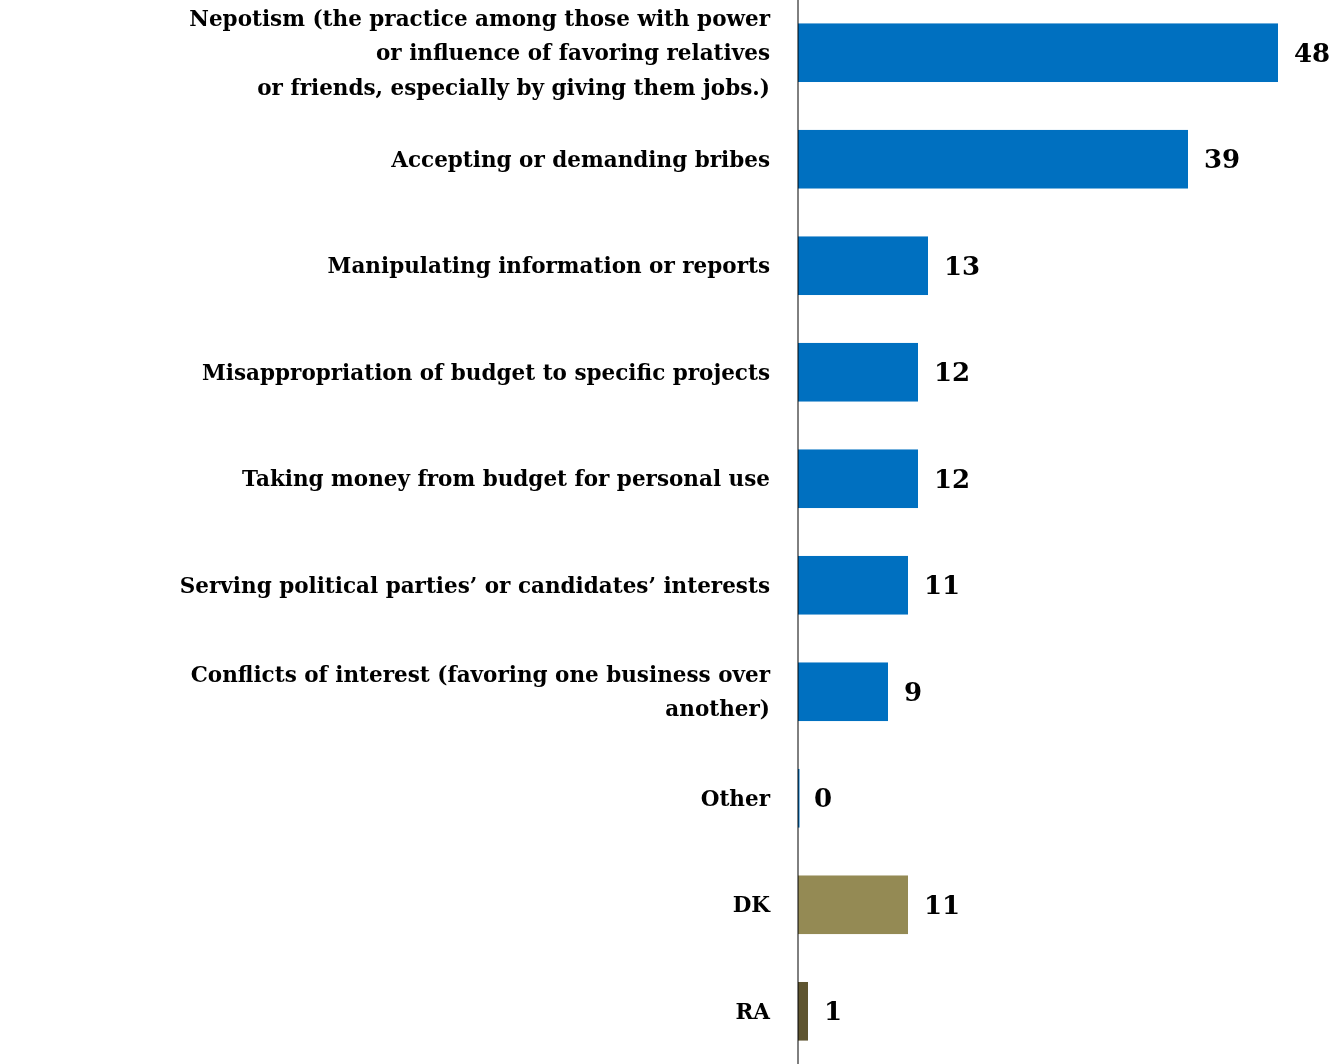  Describe the element at coordinates (1312, 52) in the screenshot. I see `data-label: 48` at that location.